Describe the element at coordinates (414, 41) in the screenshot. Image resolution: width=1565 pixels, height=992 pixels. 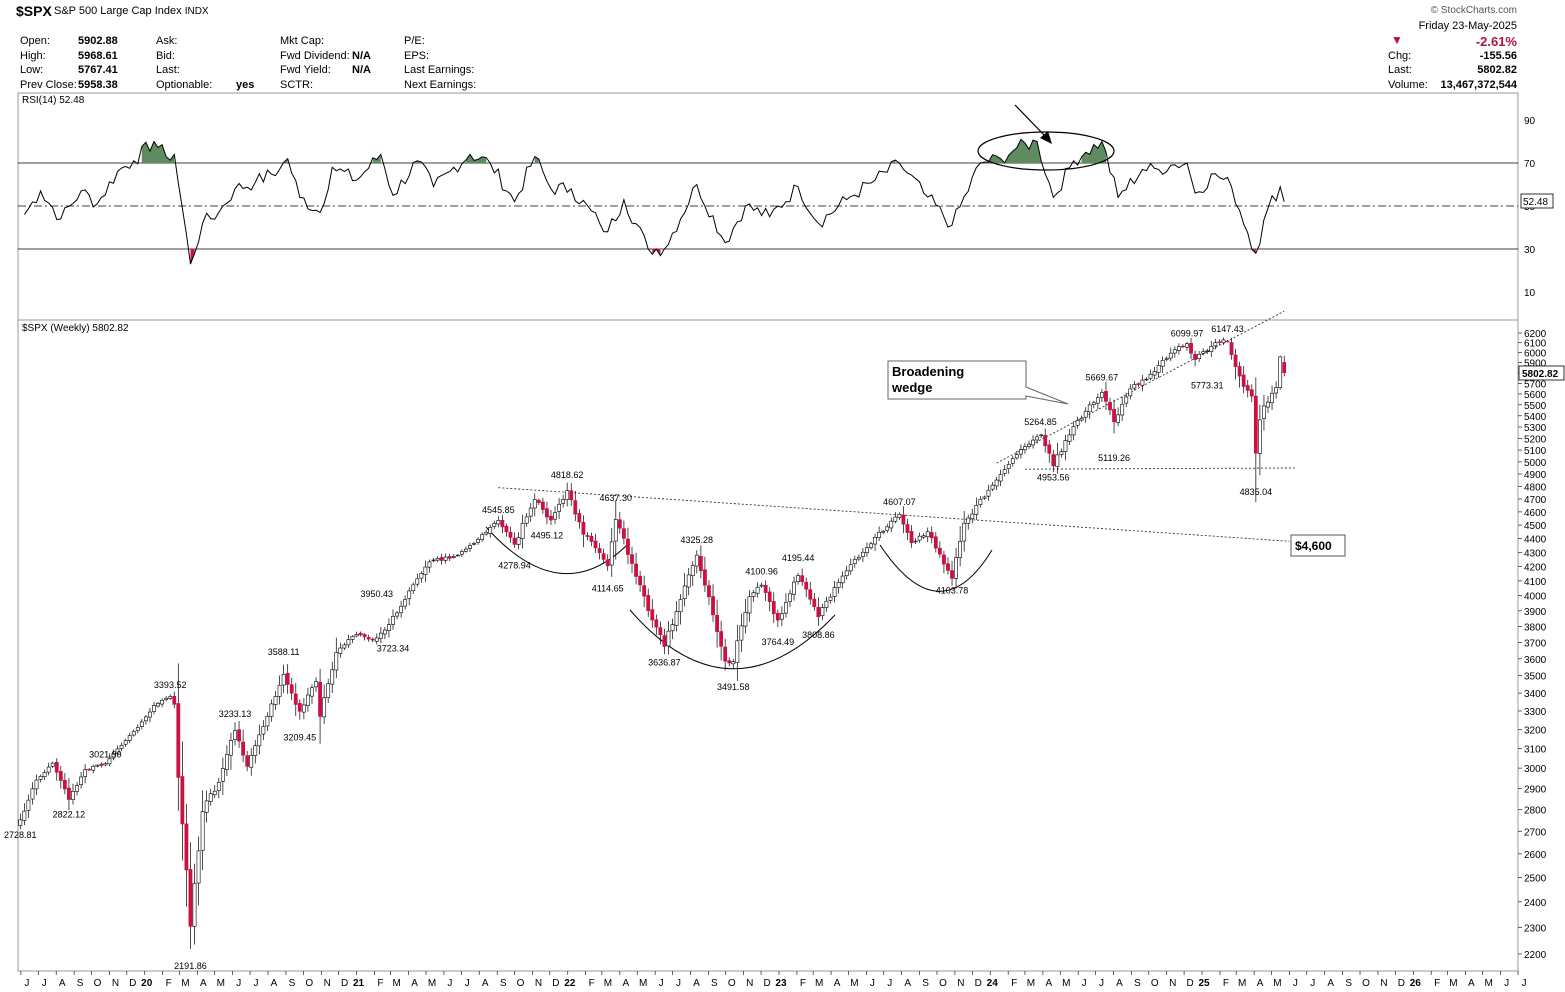
I see `field-label: P/E:` at that location.